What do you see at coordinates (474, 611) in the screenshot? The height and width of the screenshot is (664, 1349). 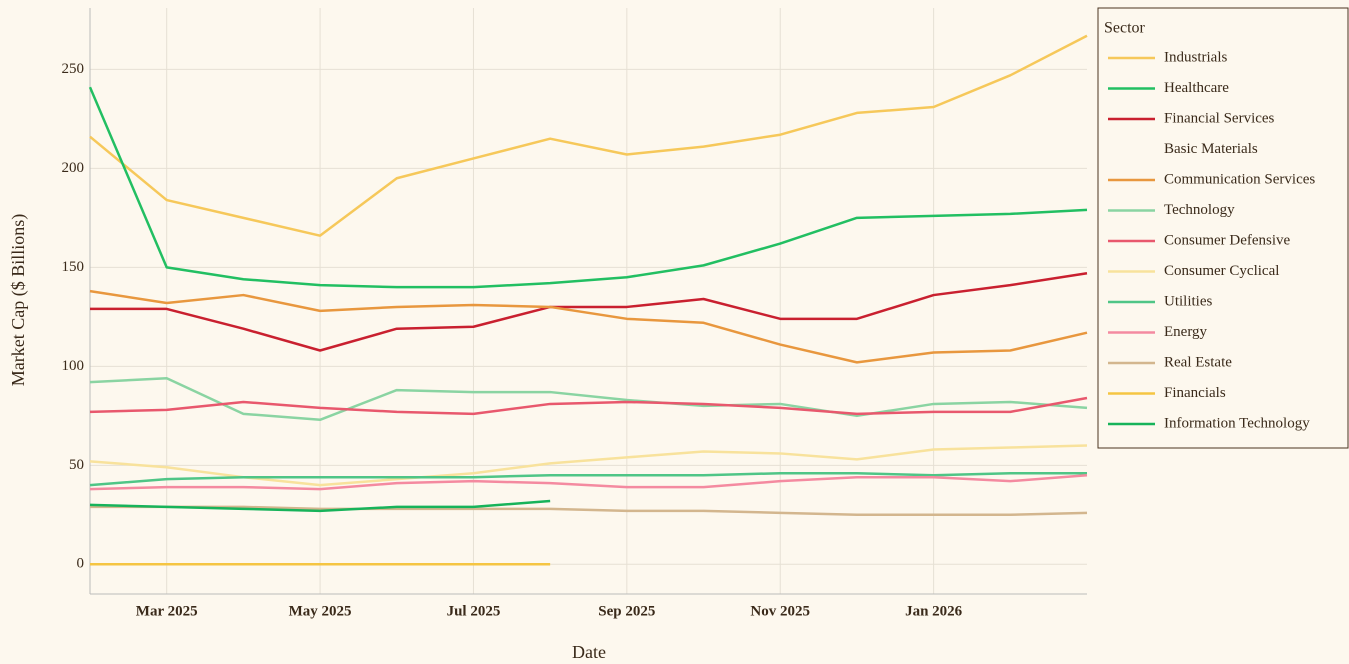 I see `x-tick-label: Jul 2025` at bounding box center [474, 611].